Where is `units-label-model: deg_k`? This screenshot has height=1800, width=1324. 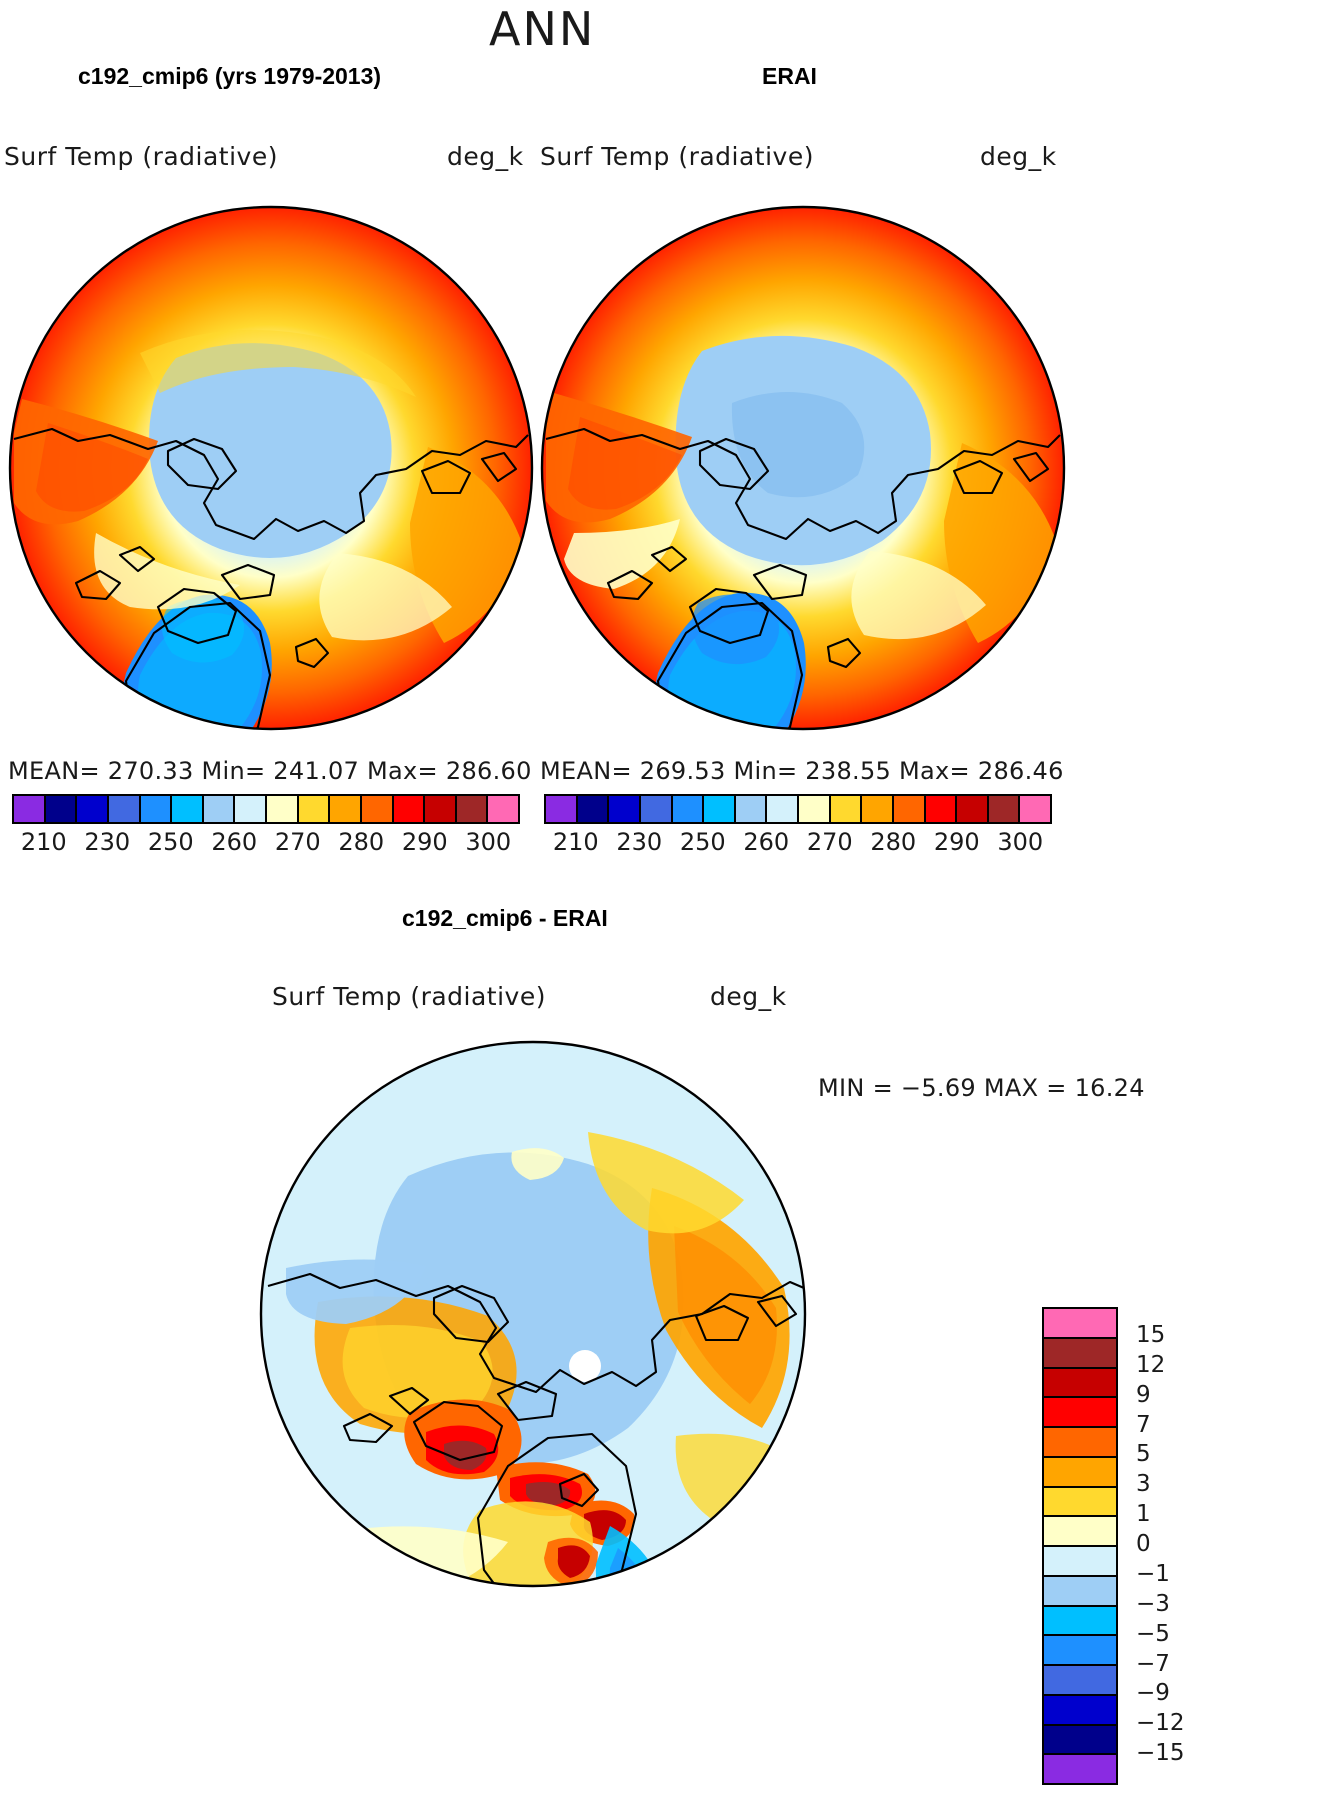
units-label-model: deg_k is located at coordinates (485, 156).